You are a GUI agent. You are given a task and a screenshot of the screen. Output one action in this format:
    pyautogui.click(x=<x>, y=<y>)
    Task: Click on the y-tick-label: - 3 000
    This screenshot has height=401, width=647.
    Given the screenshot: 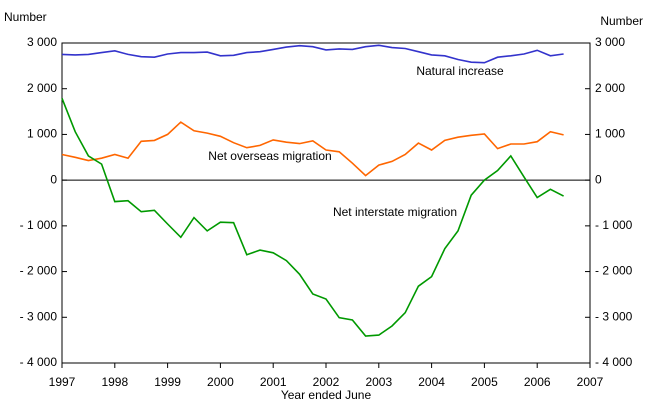 What is the action you would take?
    pyautogui.click(x=39, y=316)
    